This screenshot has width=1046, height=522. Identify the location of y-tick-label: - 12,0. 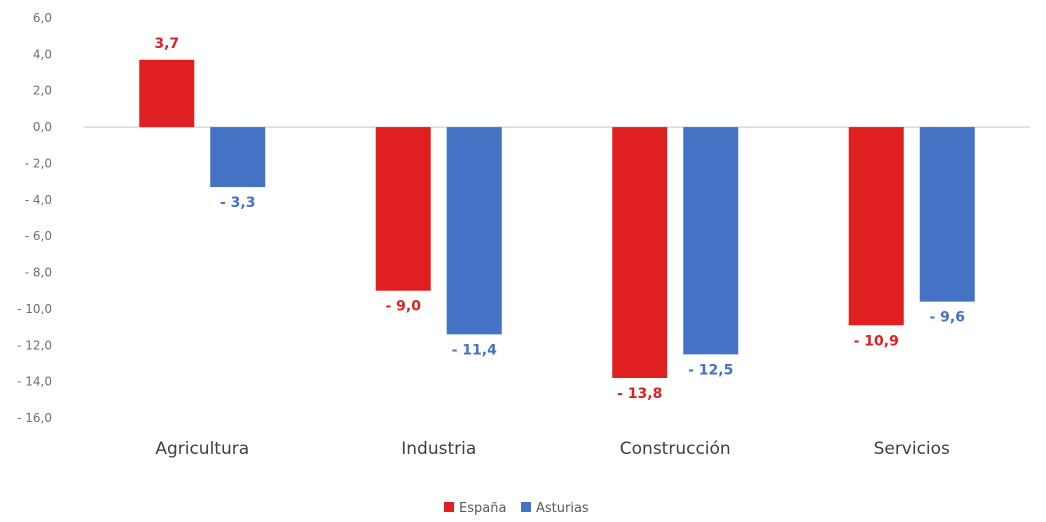
(34, 345).